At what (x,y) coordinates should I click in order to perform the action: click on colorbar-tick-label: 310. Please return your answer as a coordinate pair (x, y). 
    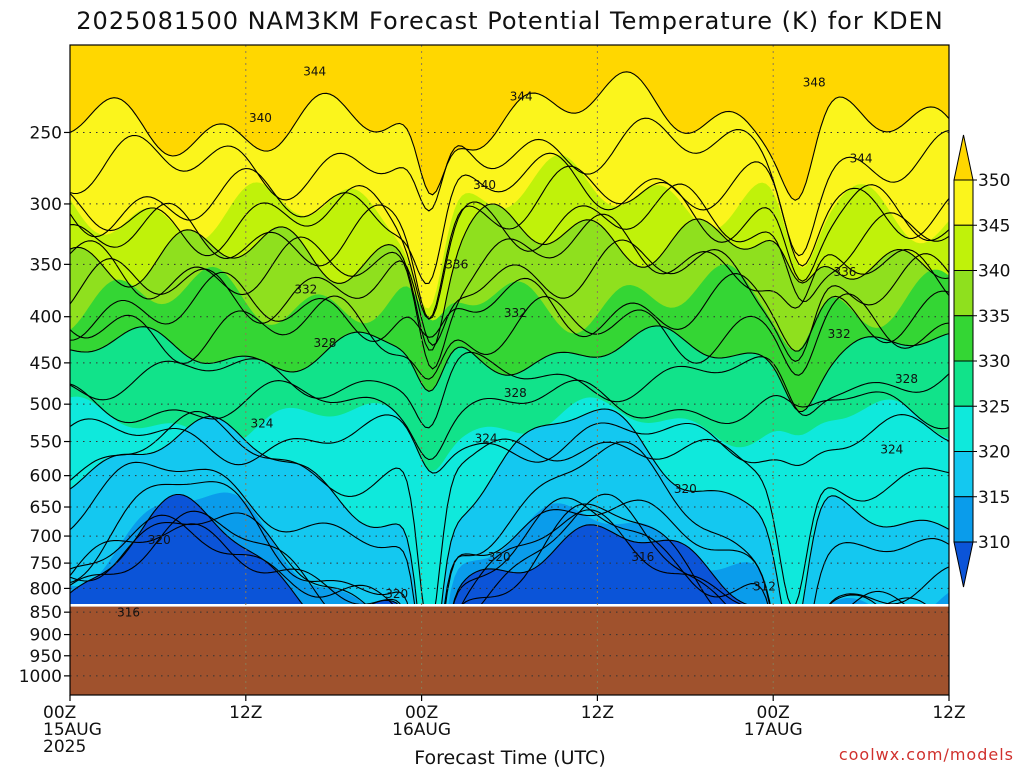
    Looking at the image, I should click on (994, 543).